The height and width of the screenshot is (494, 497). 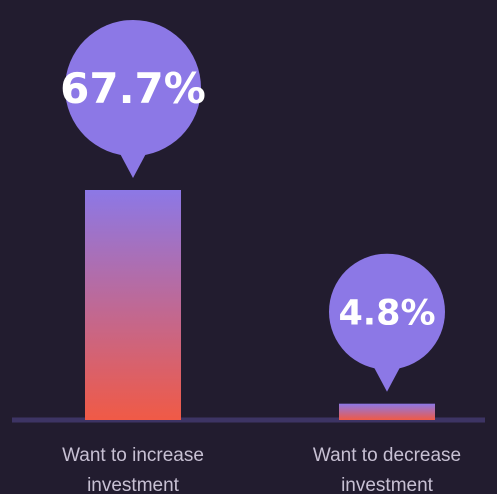 I want to click on data-label-1: 67.7%, so click(x=133, y=88).